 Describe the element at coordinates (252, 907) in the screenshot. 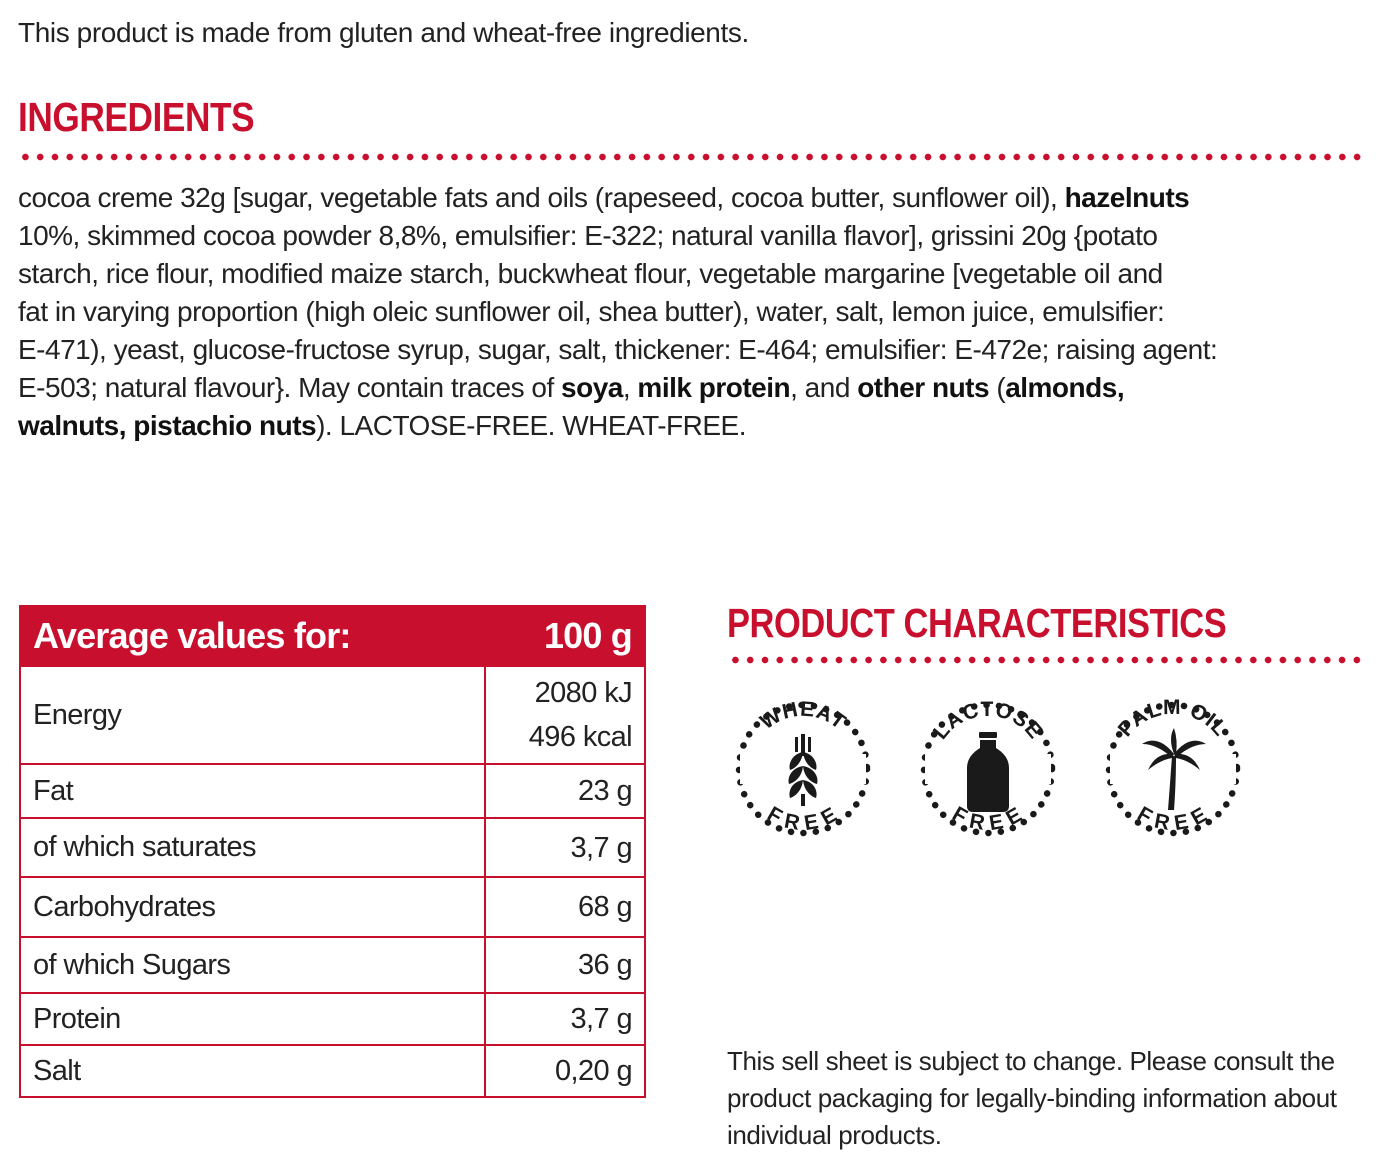

I see `nutrition-label: Carbohydrates` at that location.